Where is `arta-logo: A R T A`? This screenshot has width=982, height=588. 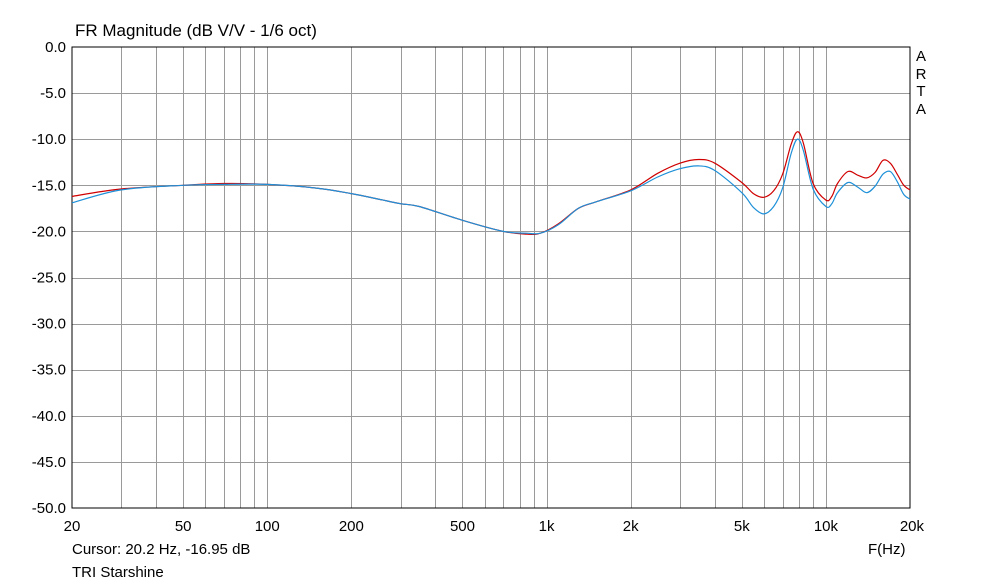
arta-logo: A R T A is located at coordinates (921, 83).